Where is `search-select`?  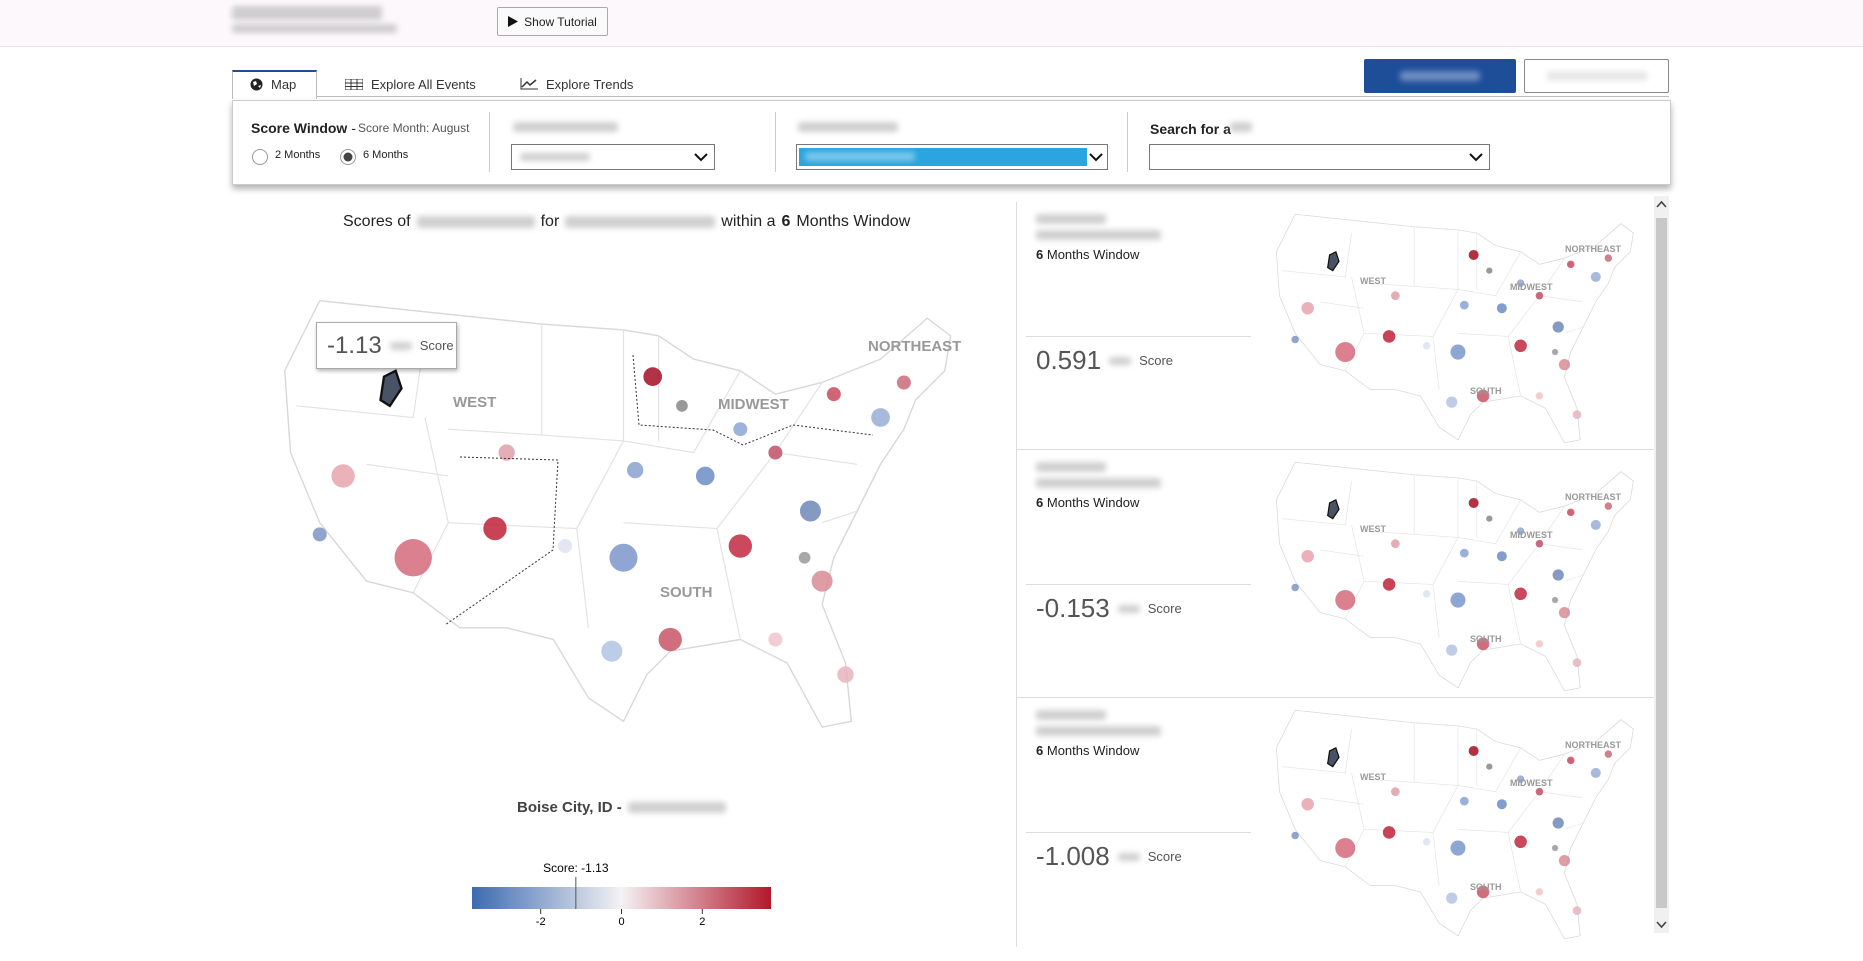
search-select is located at coordinates (1319, 157).